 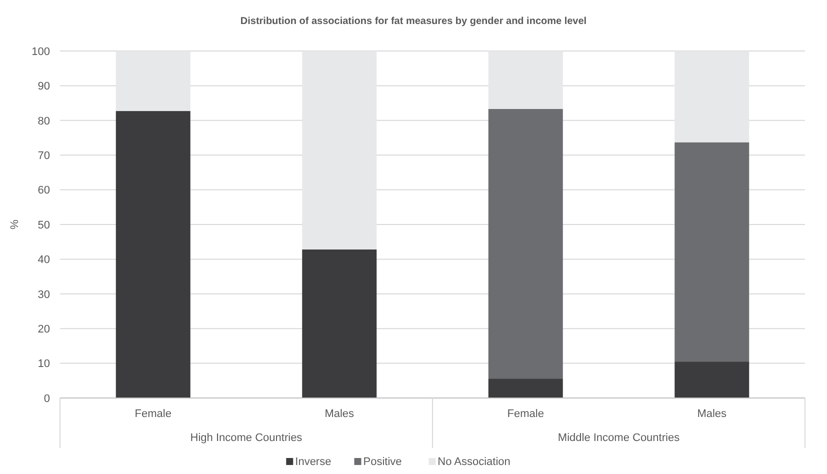 What do you see at coordinates (44, 86) in the screenshot?
I see `y-tick-label: 90` at bounding box center [44, 86].